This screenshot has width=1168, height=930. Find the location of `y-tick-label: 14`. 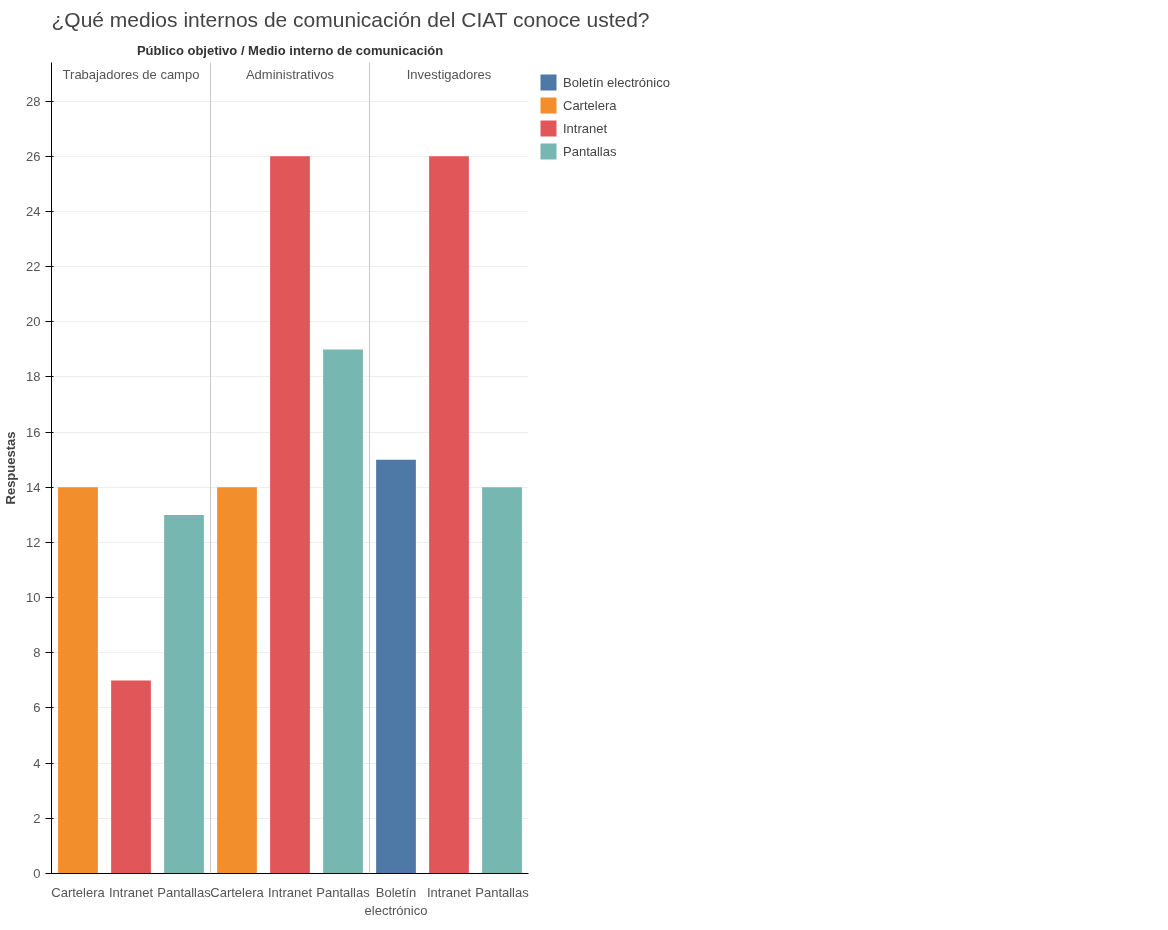

y-tick-label: 14 is located at coordinates (33, 487).